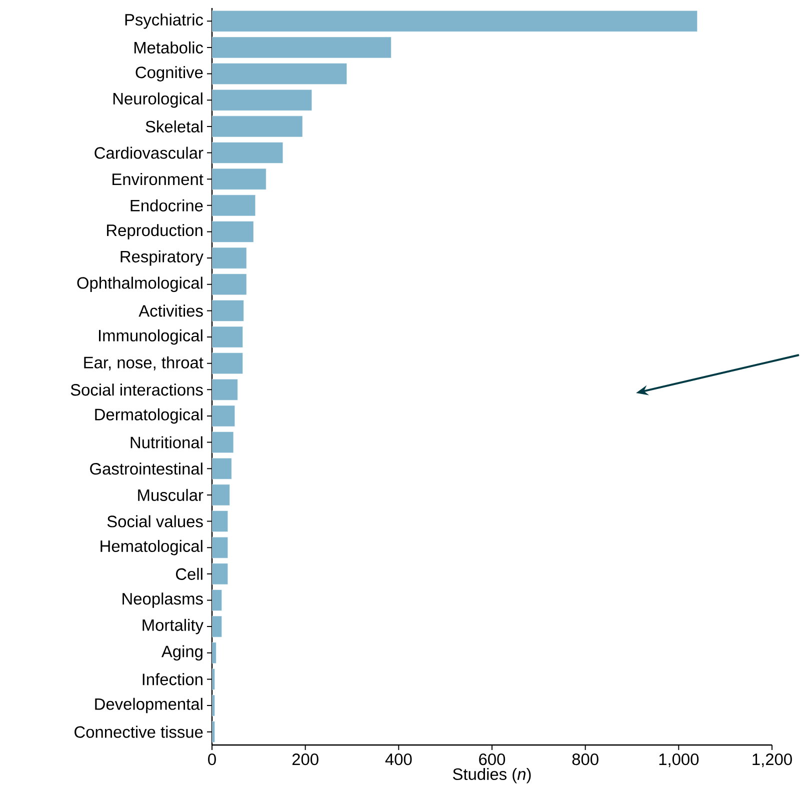 This screenshot has width=800, height=810. I want to click on y-tick-label: Neoplasms, so click(162, 600).